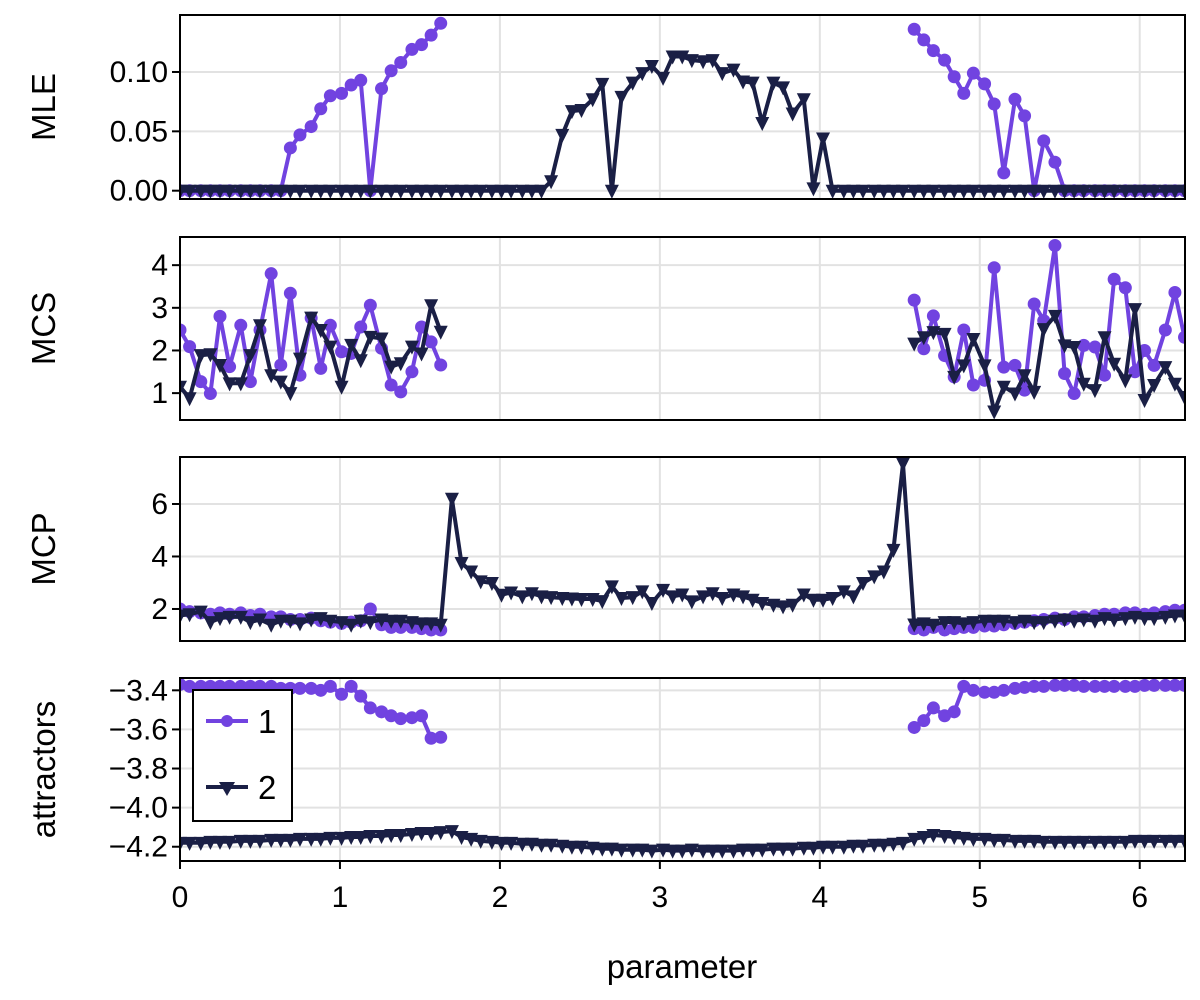  Describe the element at coordinates (1139, 897) in the screenshot. I see `x-tick-label: 6` at that location.